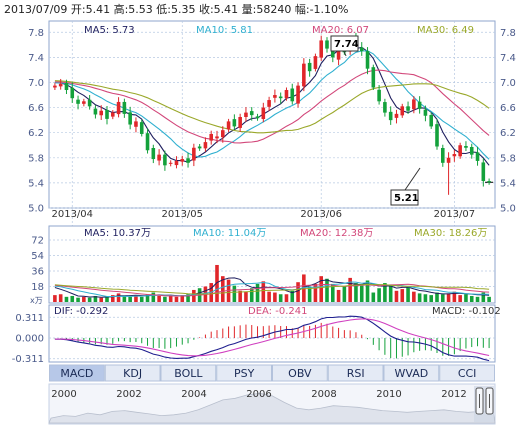 The width and height of the screenshot is (524, 430). What do you see at coordinates (508, 108) in the screenshot?
I see `price-tick-right: 6.6` at bounding box center [508, 108].